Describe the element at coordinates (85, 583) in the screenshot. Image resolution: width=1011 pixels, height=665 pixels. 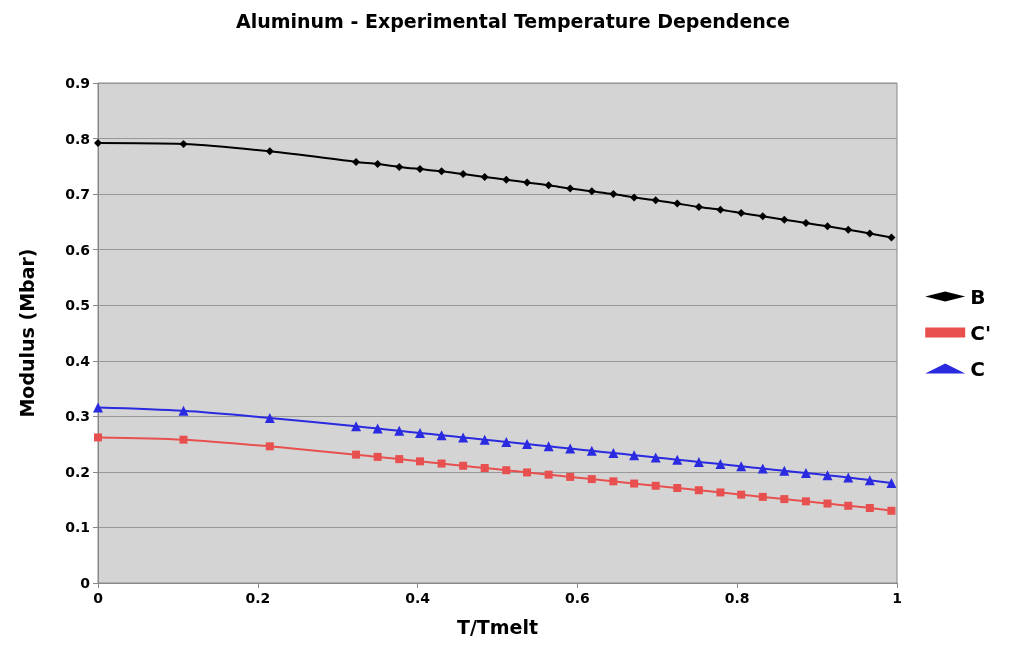
I see `y-tick-label: 0` at that location.